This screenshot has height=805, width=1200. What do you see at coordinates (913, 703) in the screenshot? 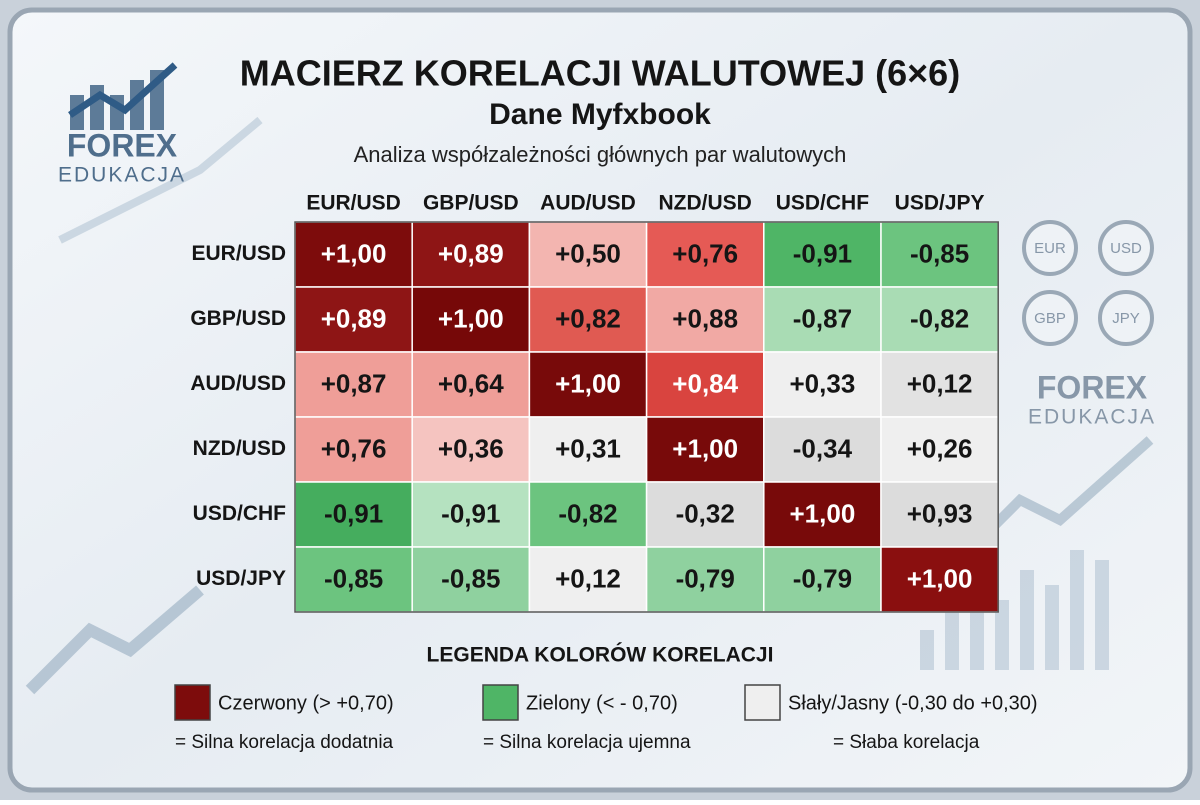
I see `legend-label: Słały/Jasny (-0,30 do +0,30)` at bounding box center [913, 703].